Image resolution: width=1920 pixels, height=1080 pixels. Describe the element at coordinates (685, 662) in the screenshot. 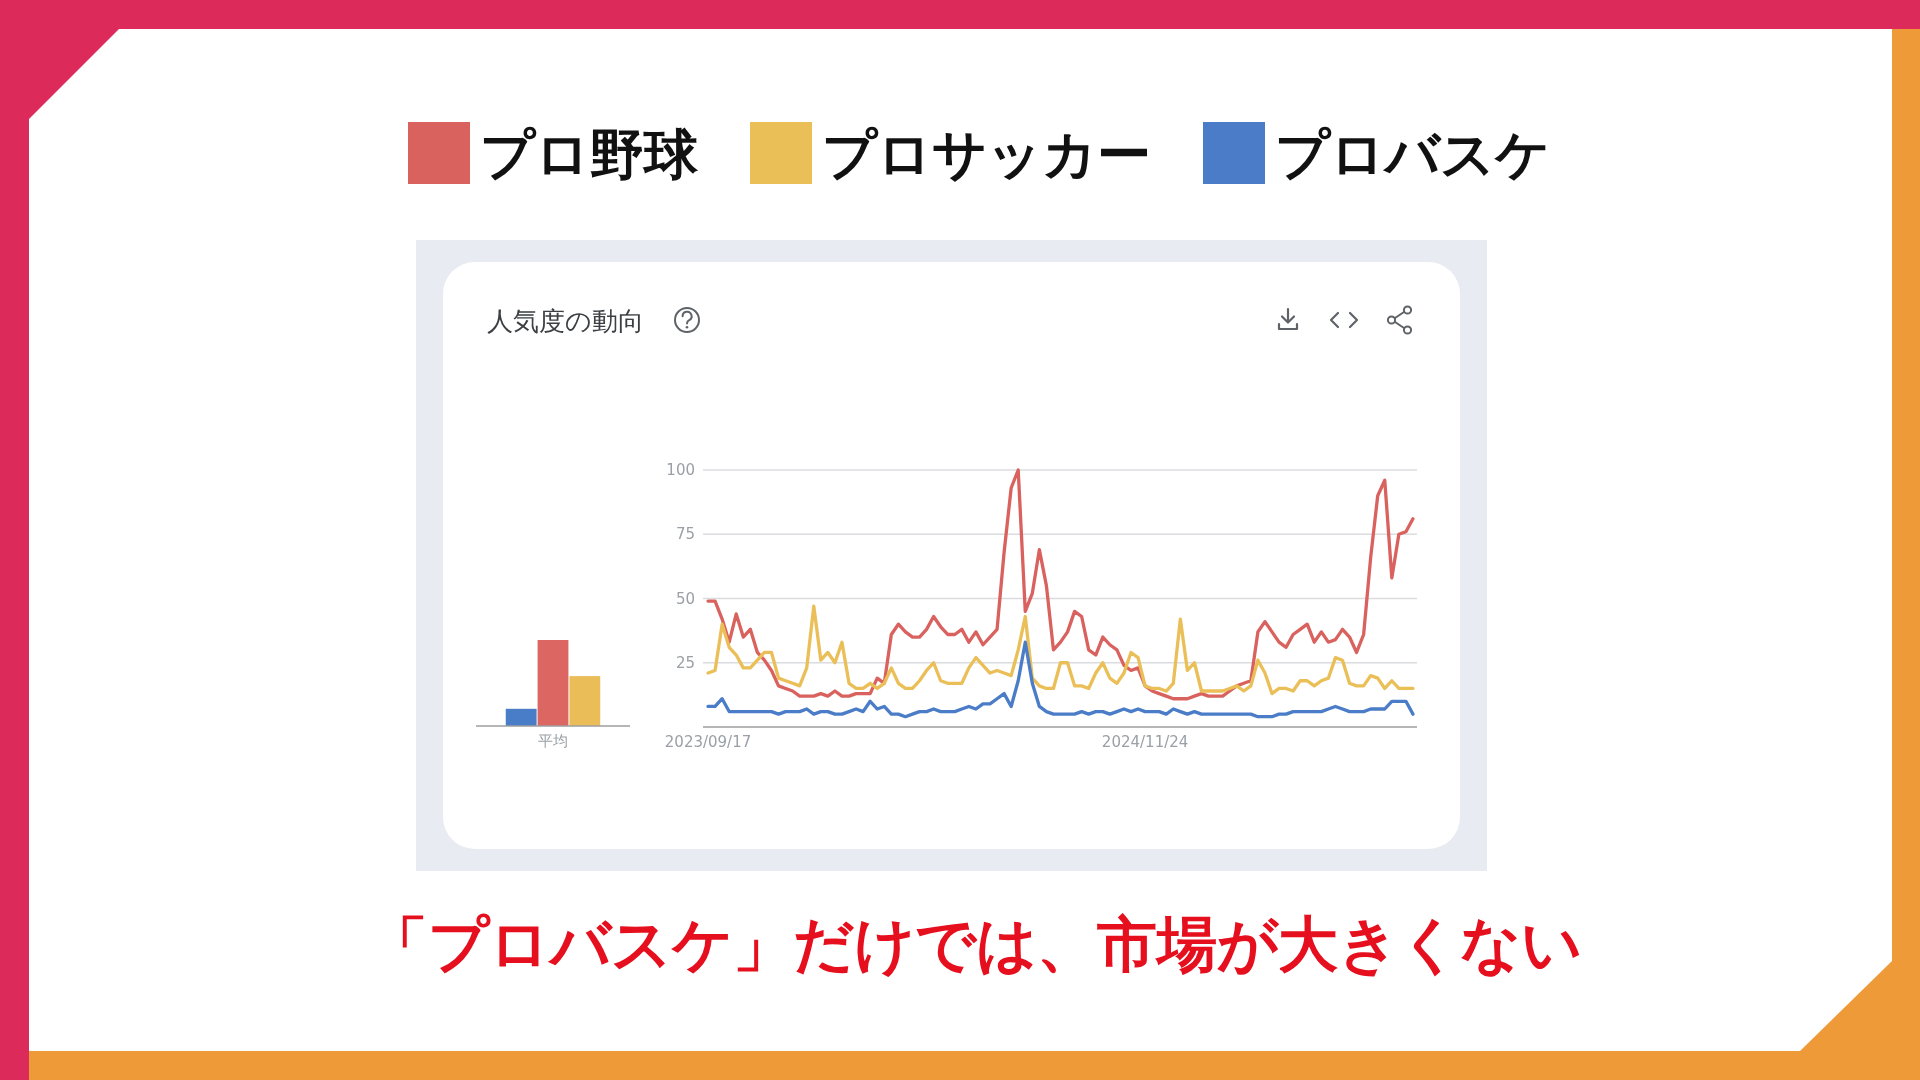

I see `y-tick-label: 25` at that location.